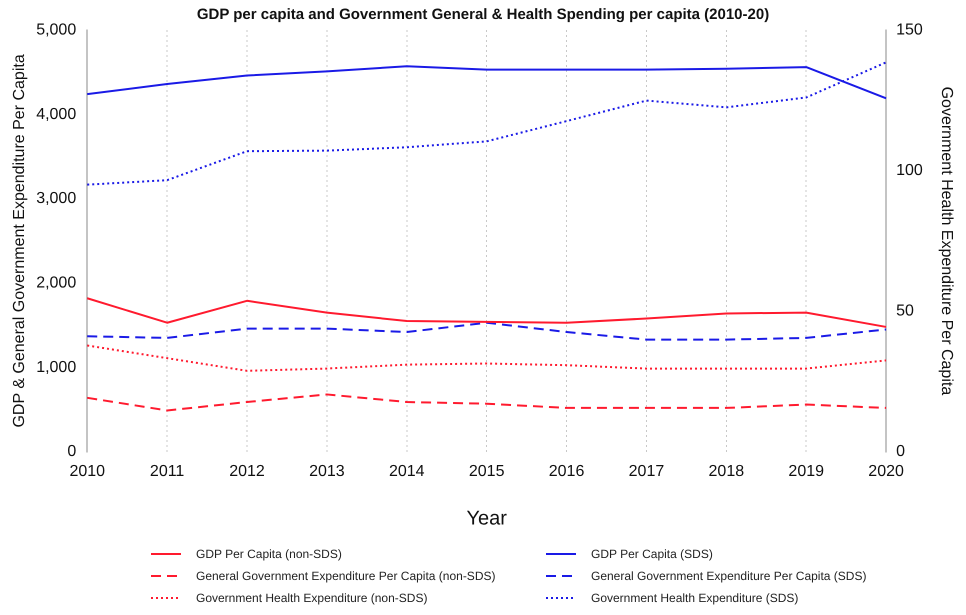 The height and width of the screenshot is (615, 966). What do you see at coordinates (406, 471) in the screenshot?
I see `x-tick-label: 2014` at bounding box center [406, 471].